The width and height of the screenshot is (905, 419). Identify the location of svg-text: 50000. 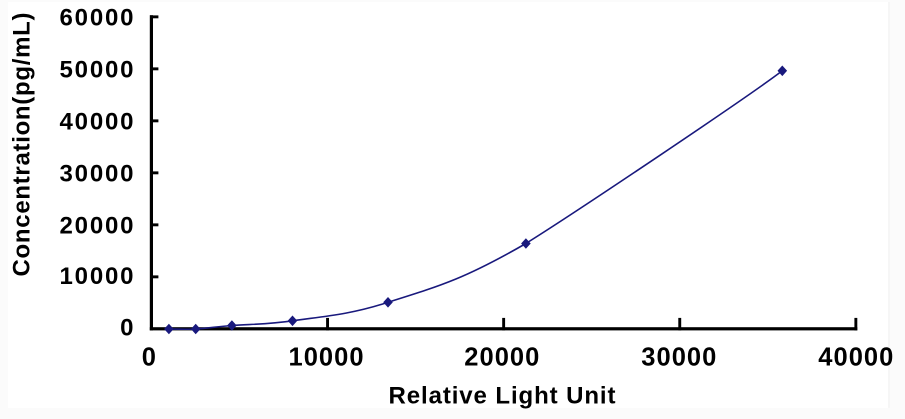
(97, 69).